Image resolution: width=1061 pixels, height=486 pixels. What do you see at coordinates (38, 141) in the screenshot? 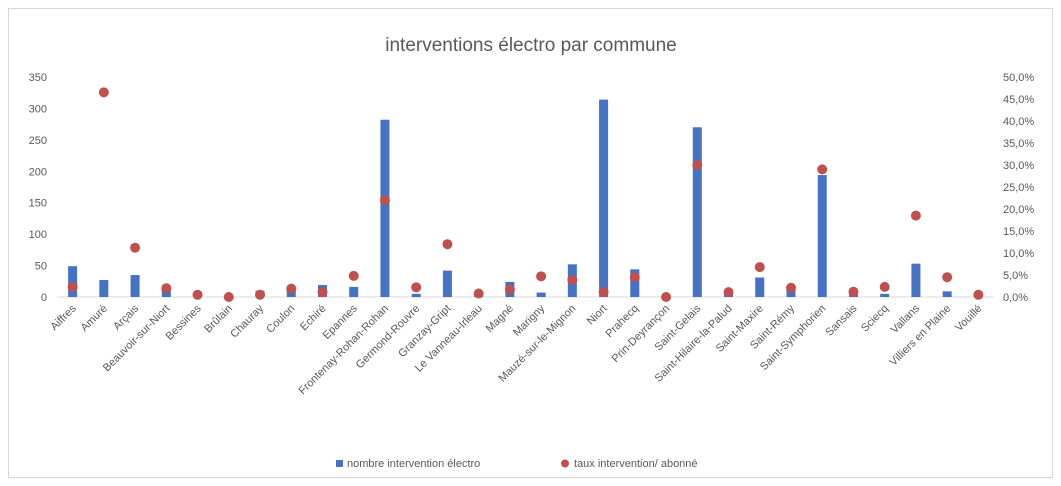
I see `left-tick-label: 250` at bounding box center [38, 141].